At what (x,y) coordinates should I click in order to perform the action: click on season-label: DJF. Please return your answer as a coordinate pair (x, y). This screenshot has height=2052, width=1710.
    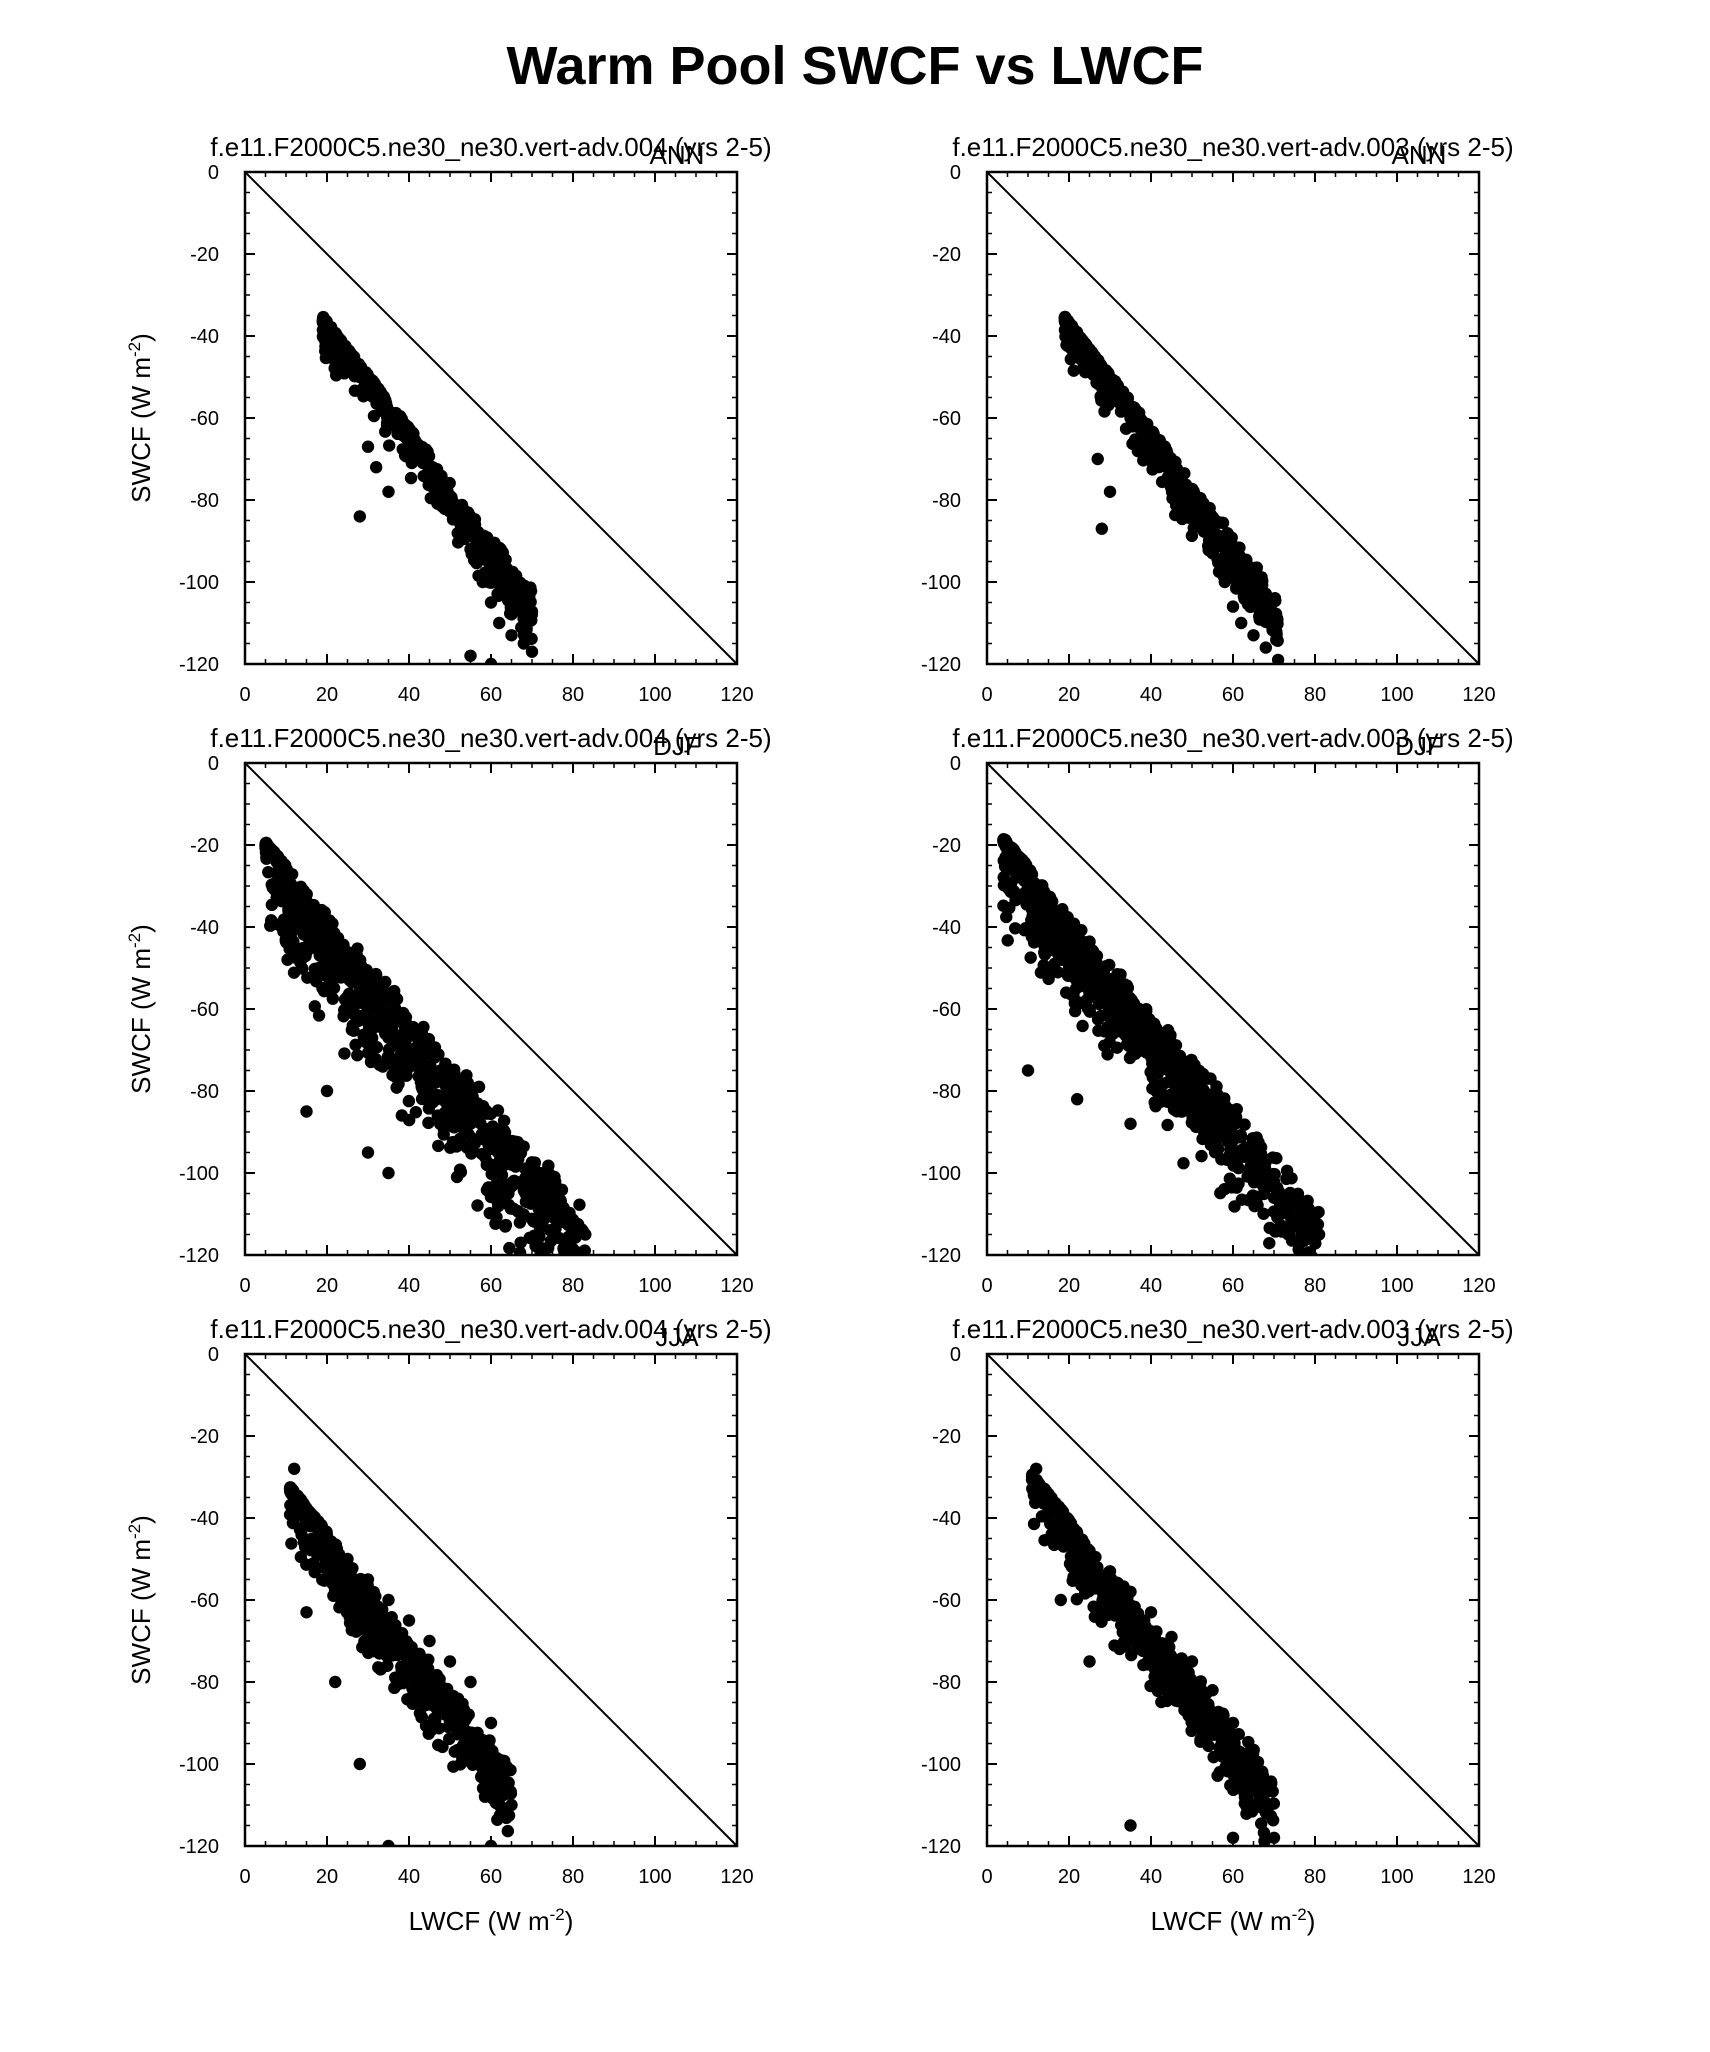
    Looking at the image, I should click on (1419, 746).